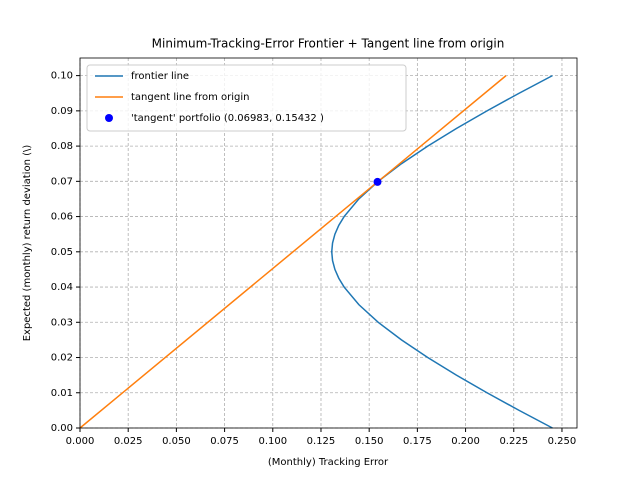  I want to click on x-tick-label: 0.000, so click(80, 441).